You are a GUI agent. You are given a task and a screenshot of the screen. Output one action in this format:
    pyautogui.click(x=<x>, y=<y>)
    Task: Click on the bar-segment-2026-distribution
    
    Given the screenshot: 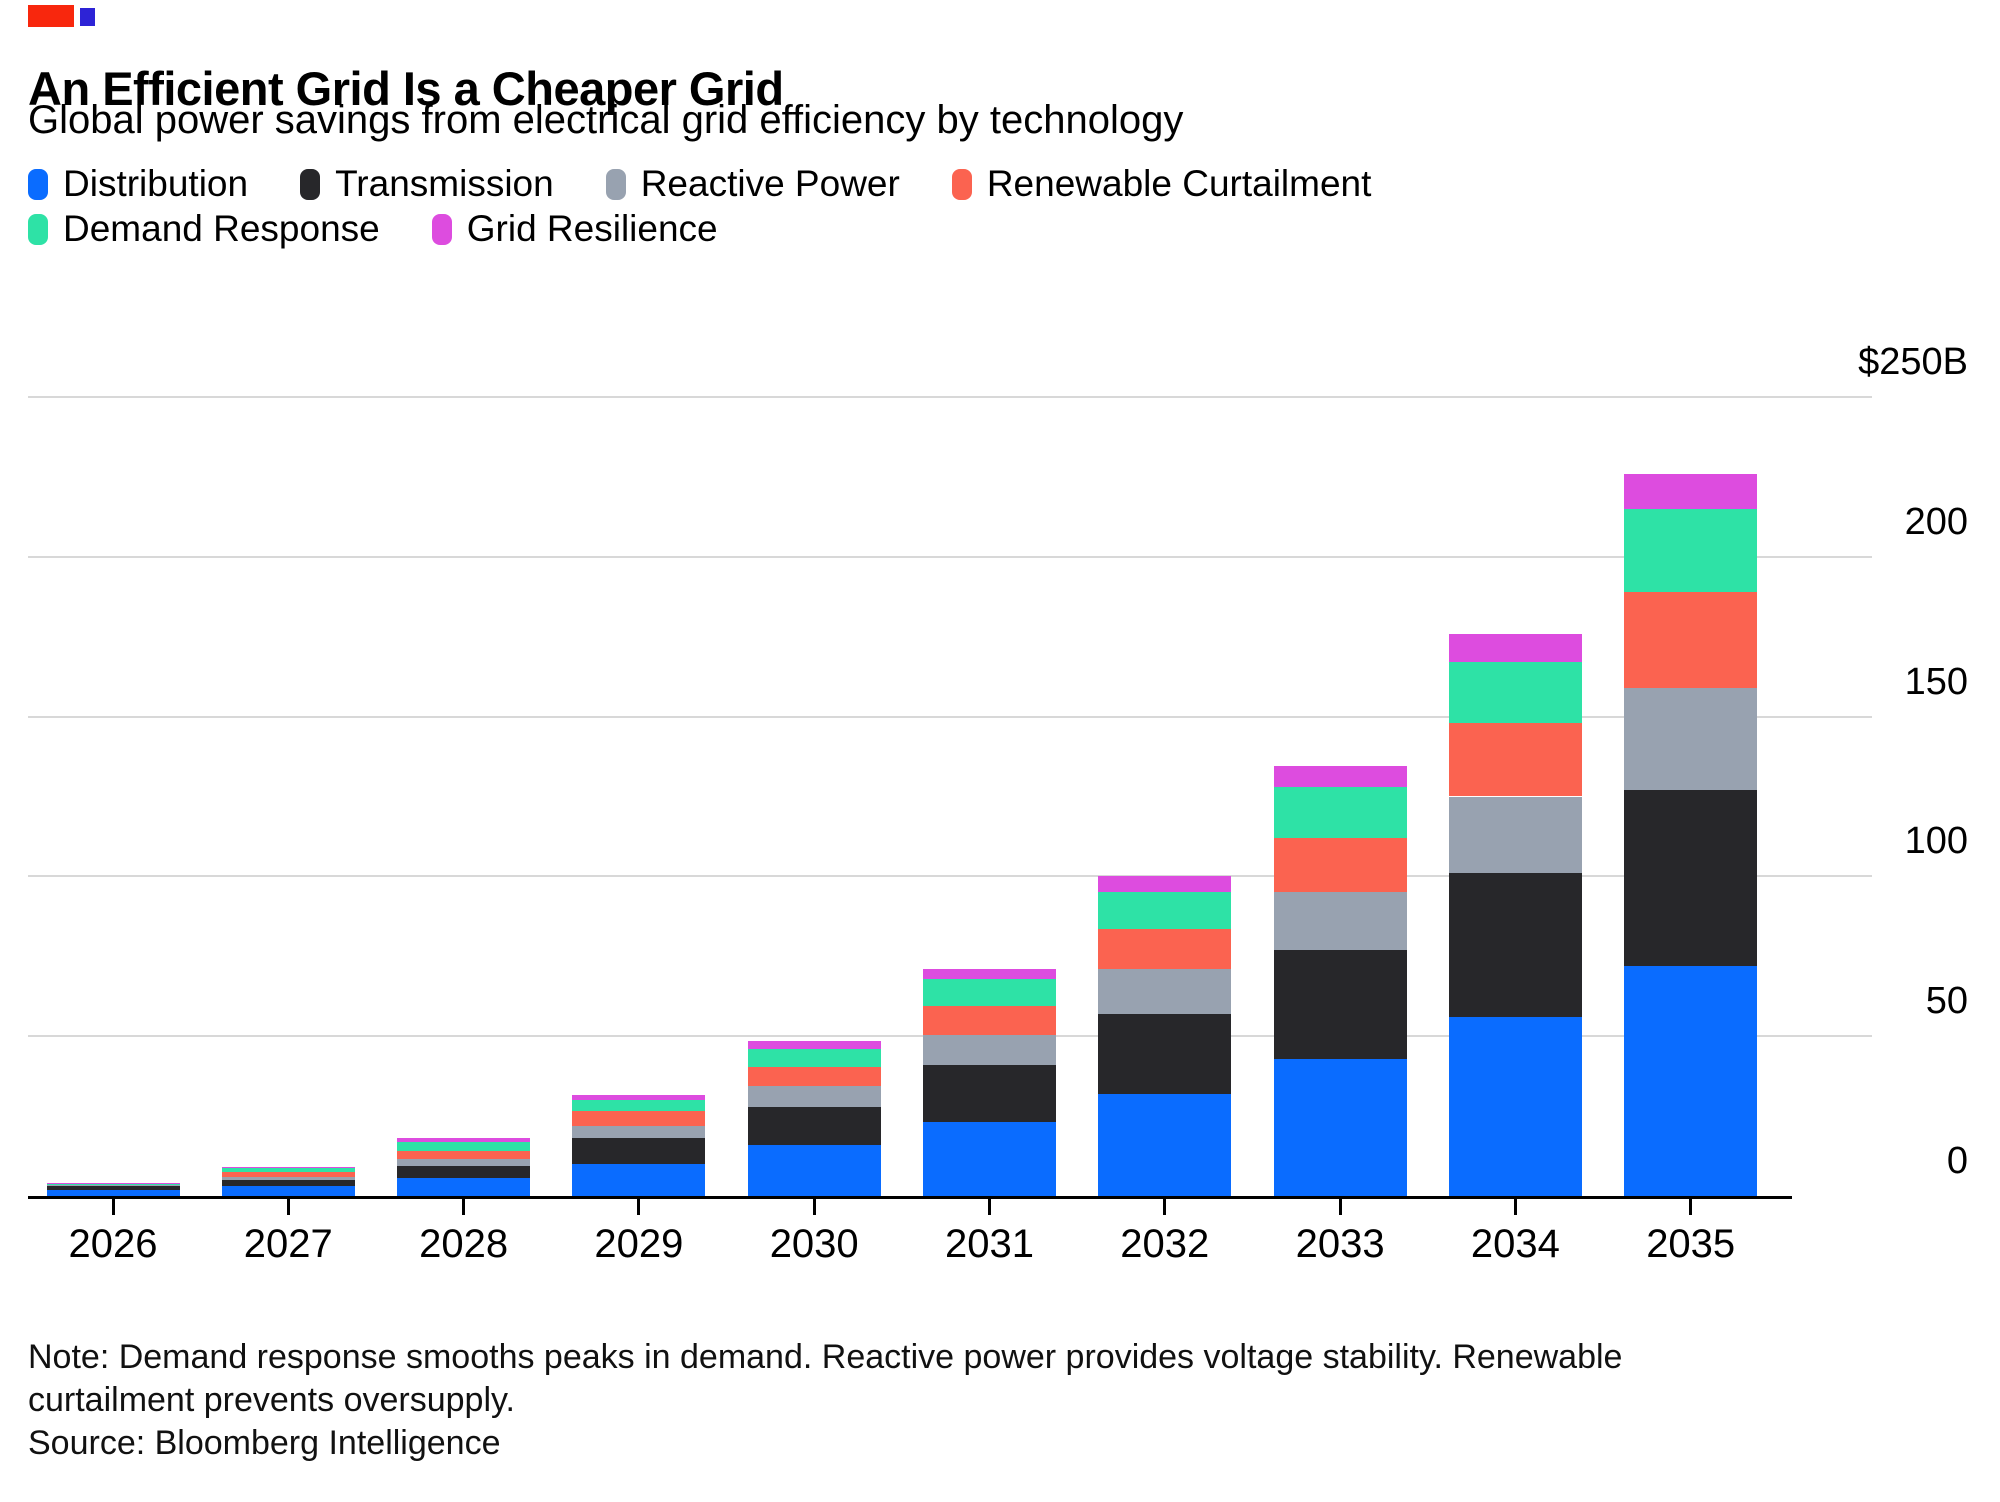 What is the action you would take?
    pyautogui.click(x=113, y=1192)
    